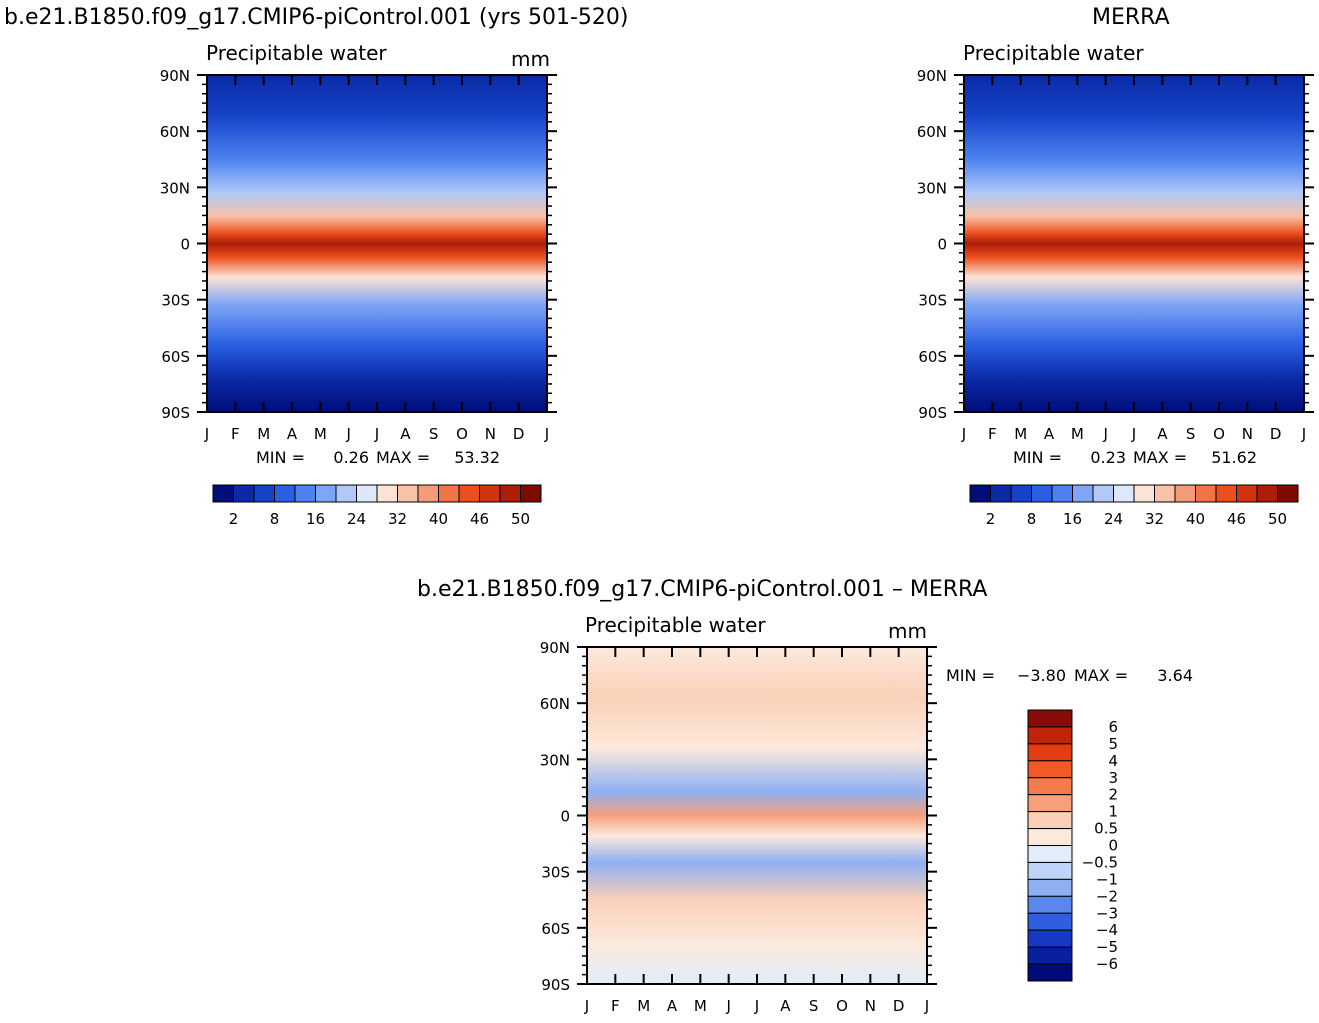  Describe the element at coordinates (907, 631) in the screenshot. I see `panel3-units: mm` at that location.